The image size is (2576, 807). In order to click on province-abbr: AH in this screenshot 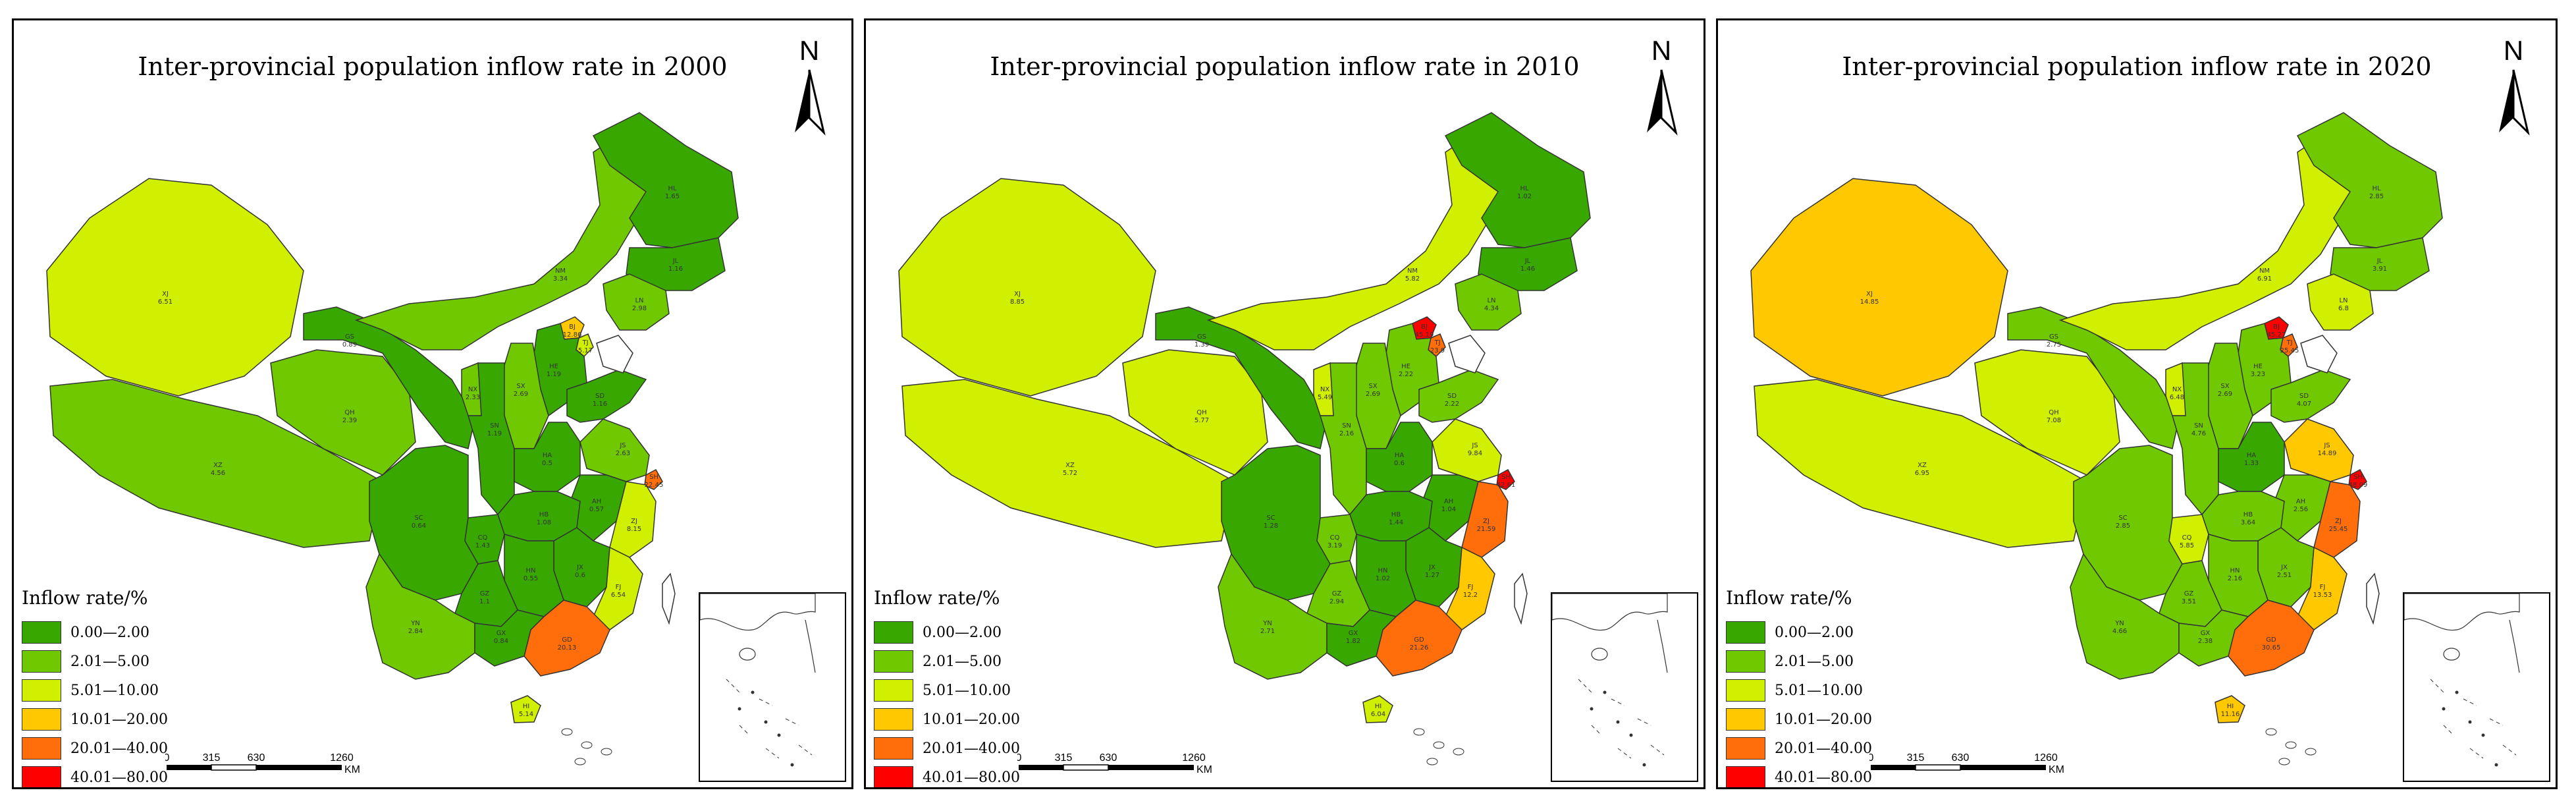, I will do `click(1448, 501)`.